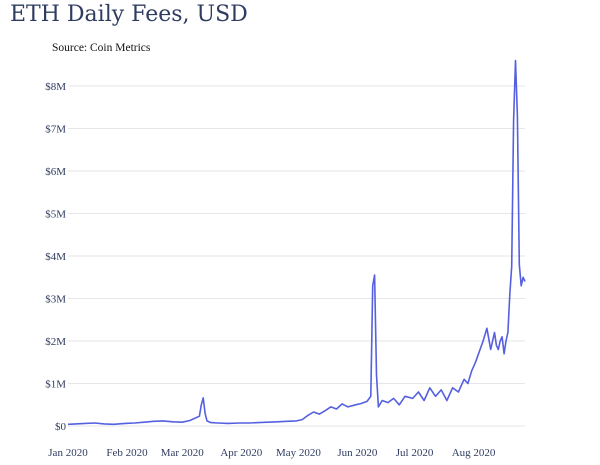  What do you see at coordinates (415, 453) in the screenshot?
I see `x-tick-label: Jul 2020` at bounding box center [415, 453].